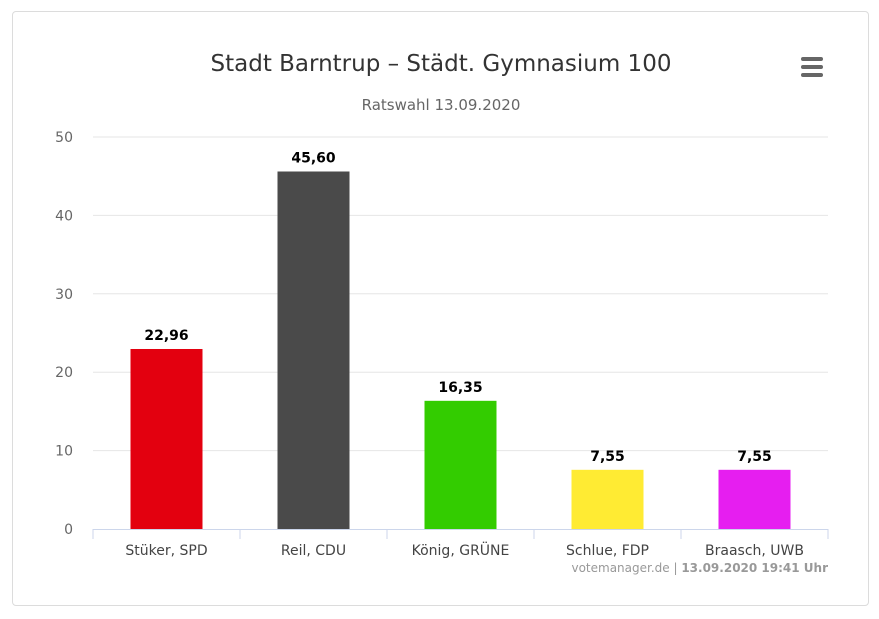  What do you see at coordinates (620, 568) in the screenshot?
I see `credits-source: votemanager.de` at bounding box center [620, 568].